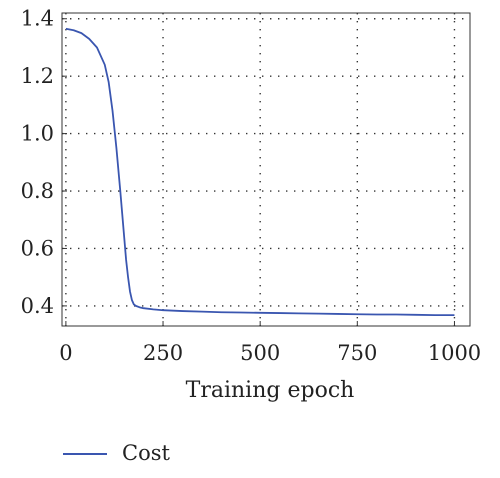  I want to click on x-tick-label: 500, so click(260, 353).